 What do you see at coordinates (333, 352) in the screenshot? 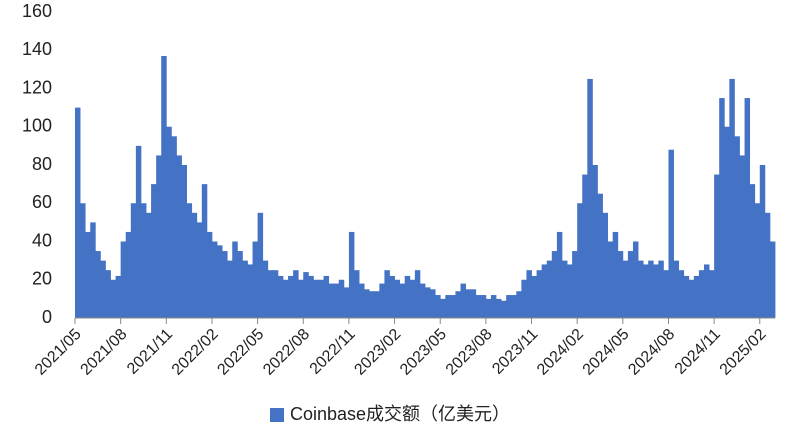
I see `x-tick-label: 2022/11` at bounding box center [333, 352].